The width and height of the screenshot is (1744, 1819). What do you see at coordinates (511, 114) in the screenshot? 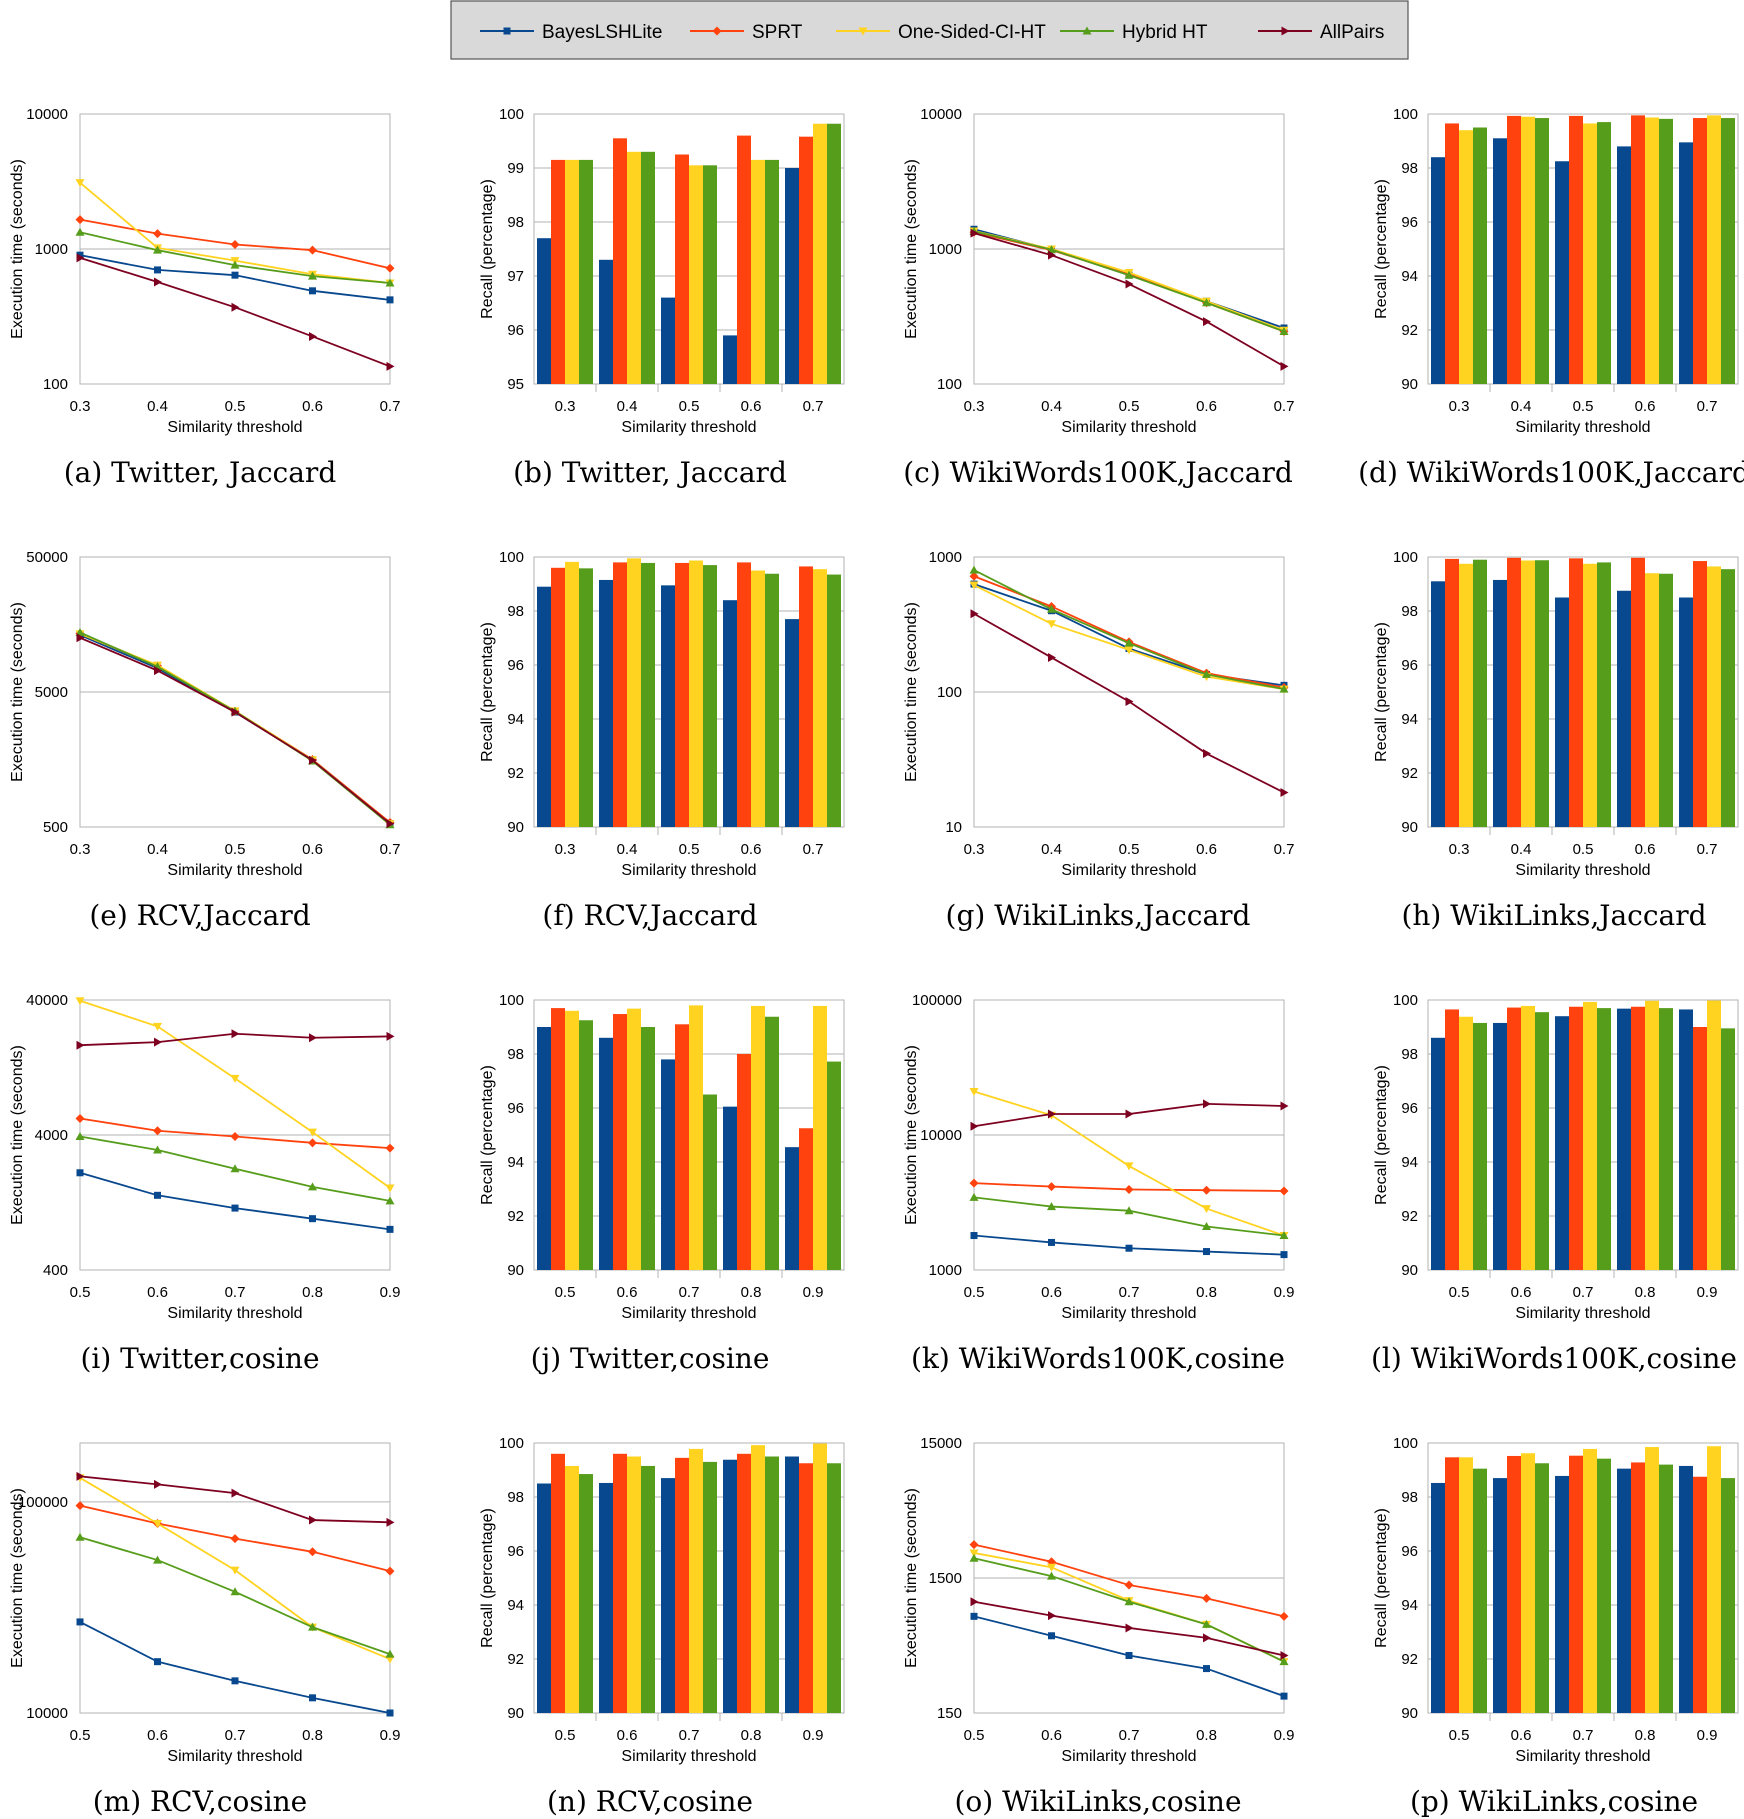
I see `y-tick-label: 100` at bounding box center [511, 114].